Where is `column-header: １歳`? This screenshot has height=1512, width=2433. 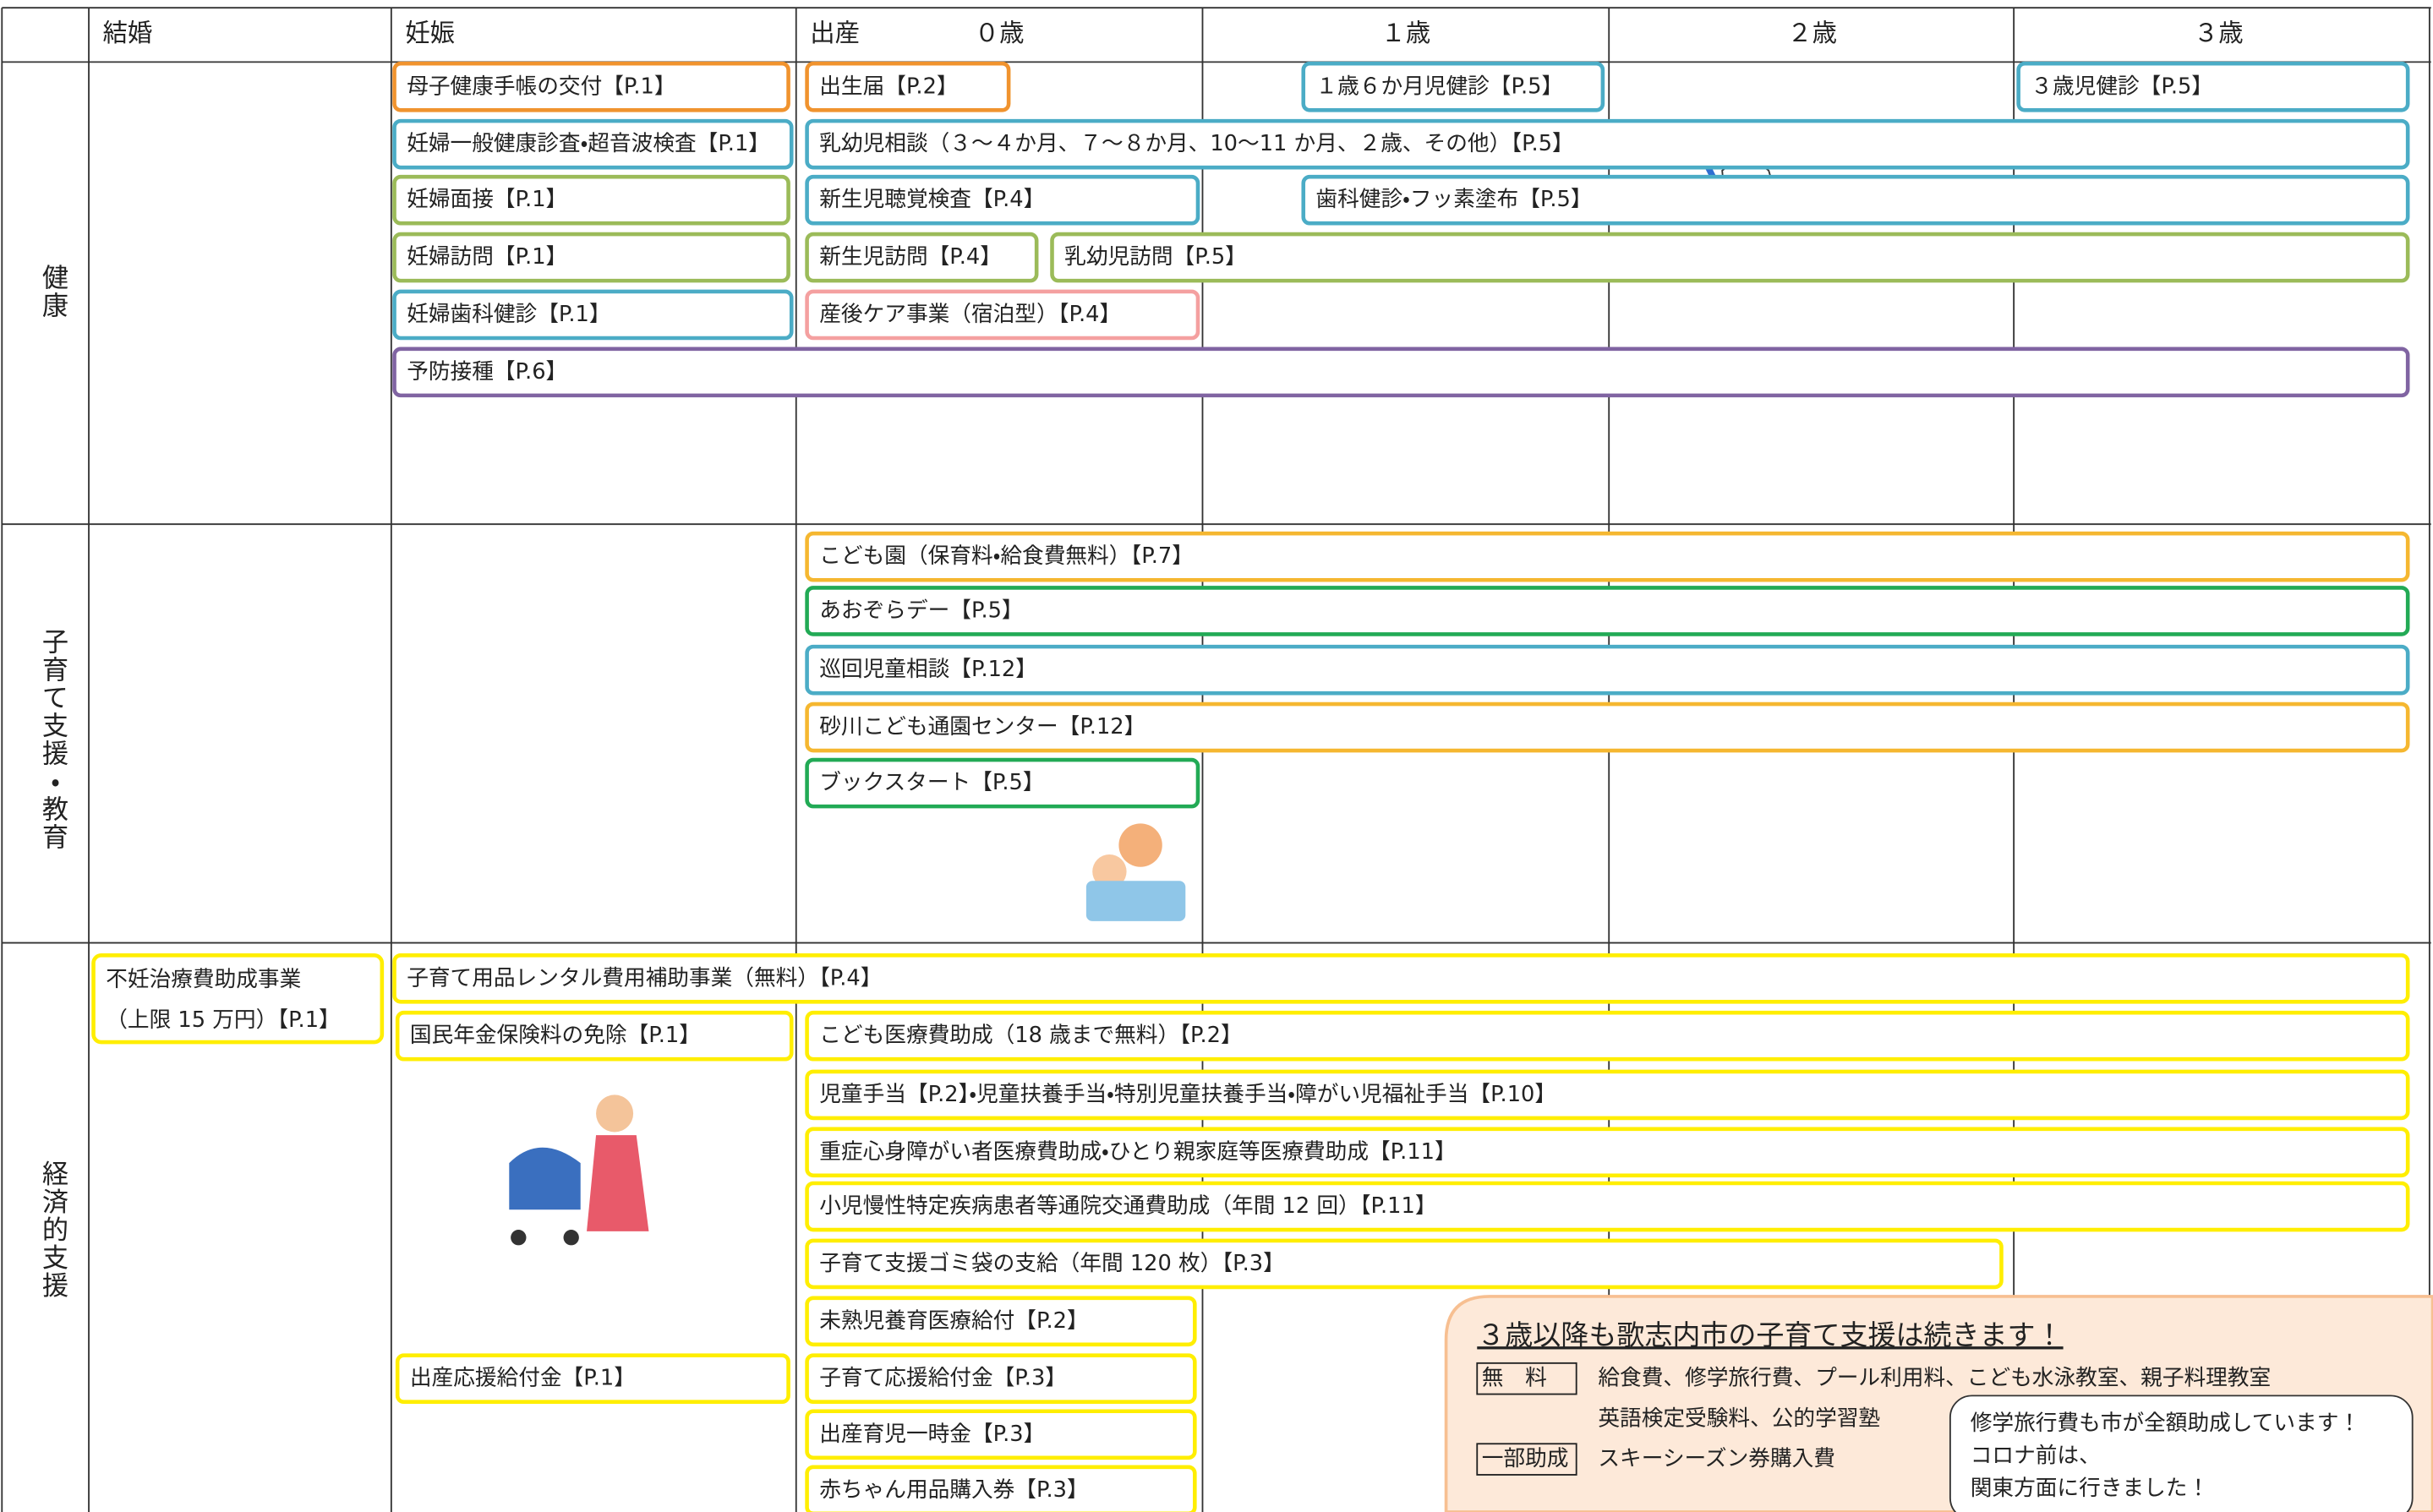
column-header: １歳 is located at coordinates (1406, 33).